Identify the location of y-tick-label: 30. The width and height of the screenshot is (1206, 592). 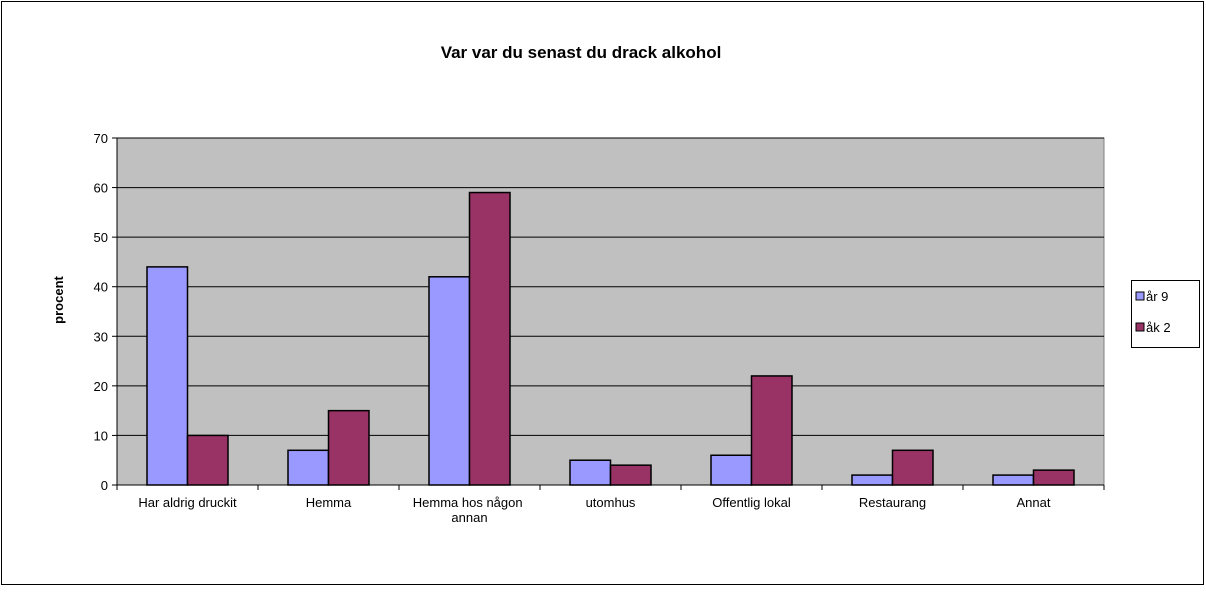
(101, 336).